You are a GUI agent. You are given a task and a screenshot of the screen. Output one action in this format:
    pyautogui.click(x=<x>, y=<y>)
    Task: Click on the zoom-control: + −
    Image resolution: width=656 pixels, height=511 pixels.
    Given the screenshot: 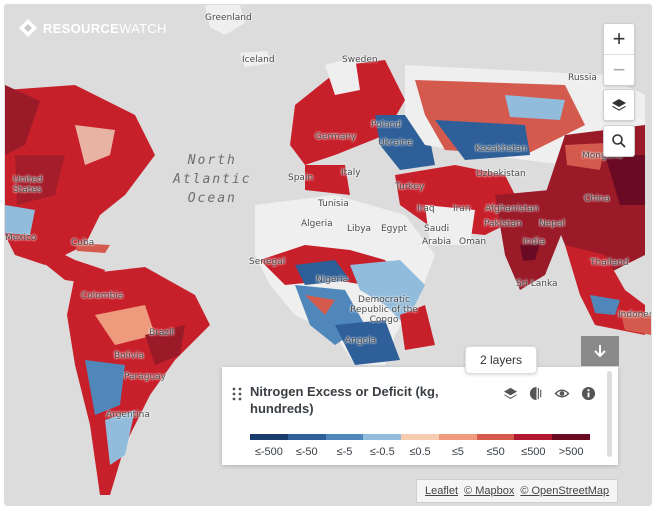 What is the action you would take?
    pyautogui.click(x=619, y=54)
    